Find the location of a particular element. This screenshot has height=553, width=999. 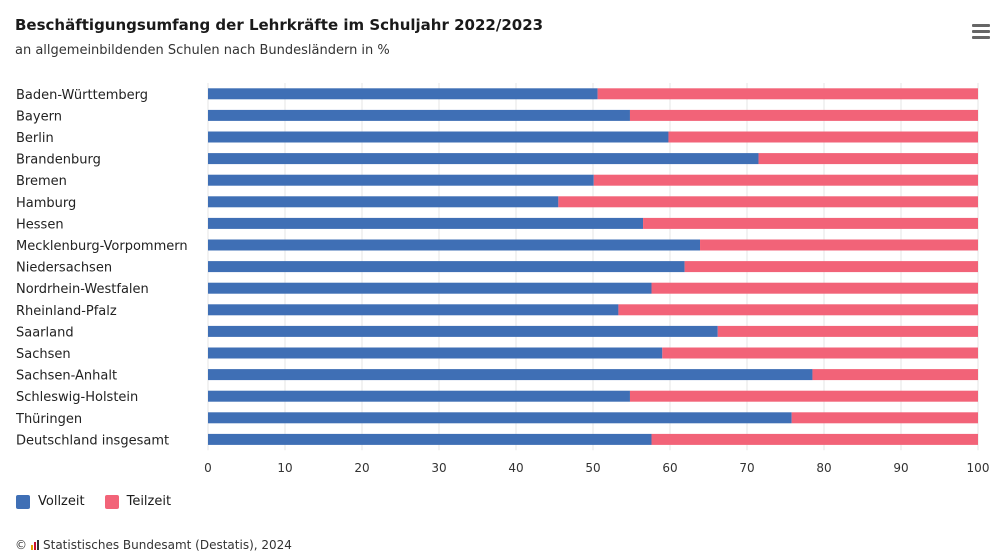

x-tick-label: 80 is located at coordinates (823, 468).